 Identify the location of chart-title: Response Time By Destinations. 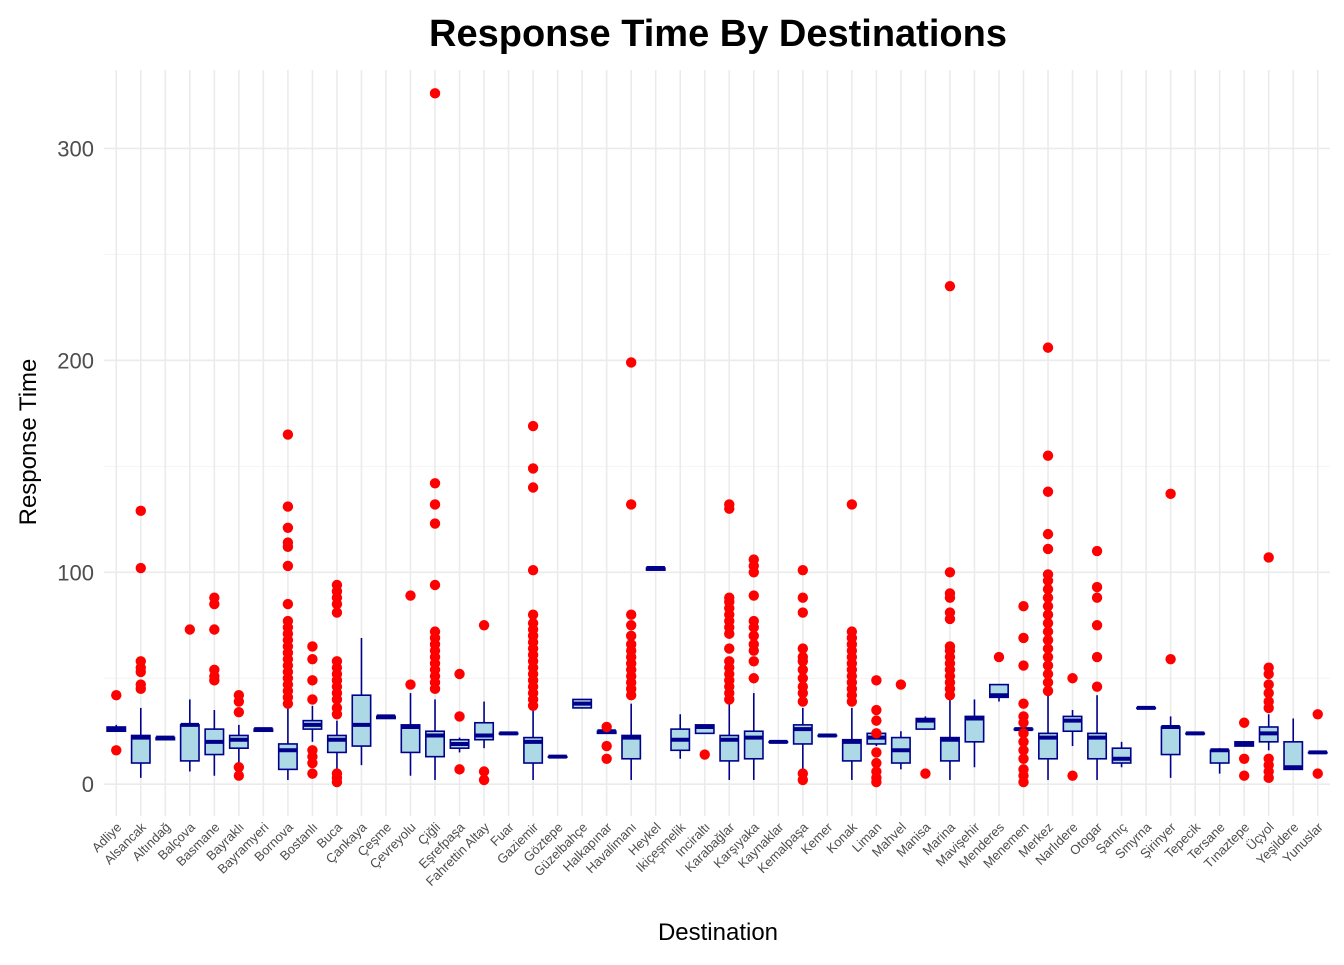
(718, 34).